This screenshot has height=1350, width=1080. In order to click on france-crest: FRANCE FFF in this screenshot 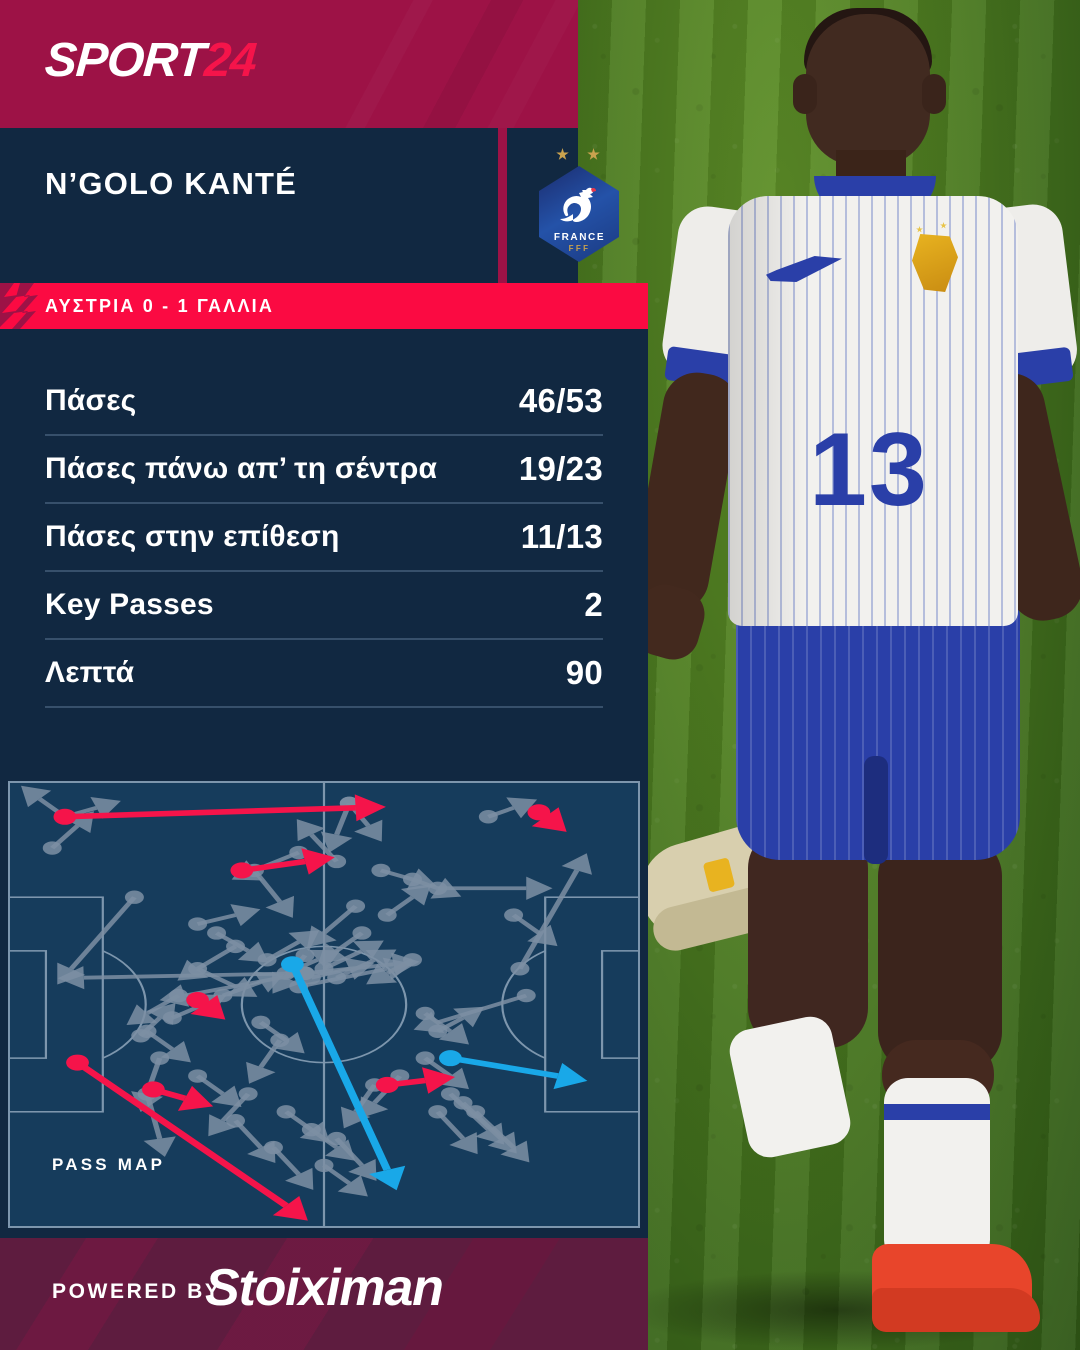, I will do `click(579, 207)`.